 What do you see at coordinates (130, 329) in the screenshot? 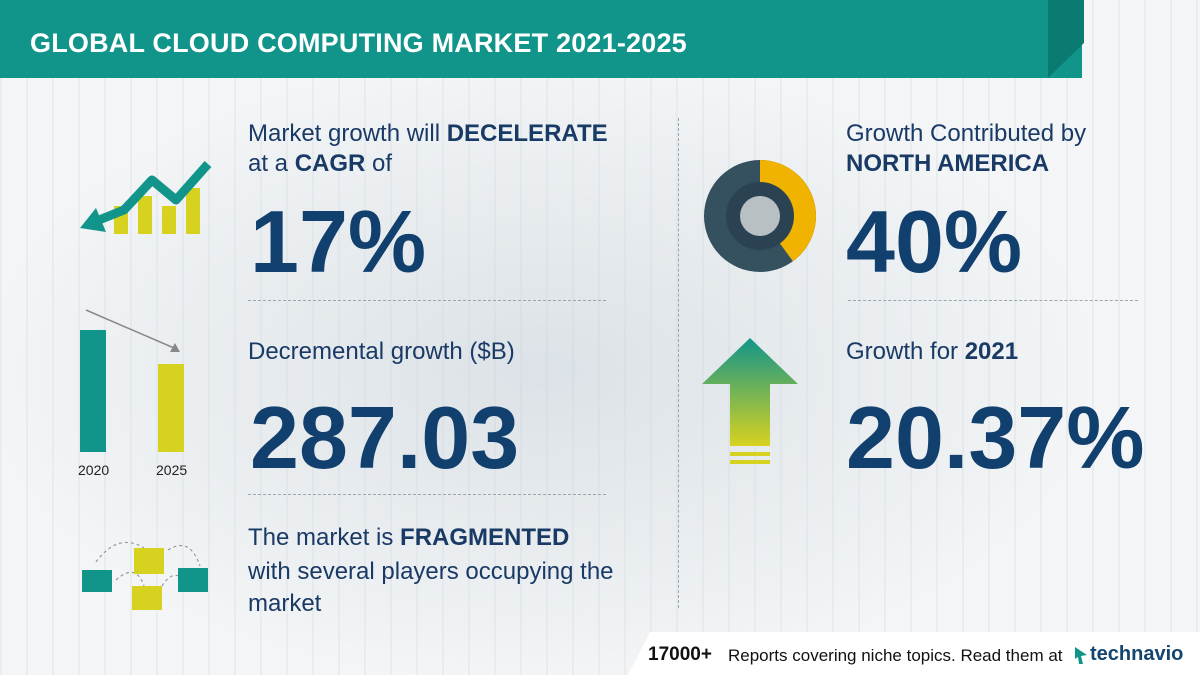
I see `trend-arrow-line` at bounding box center [130, 329].